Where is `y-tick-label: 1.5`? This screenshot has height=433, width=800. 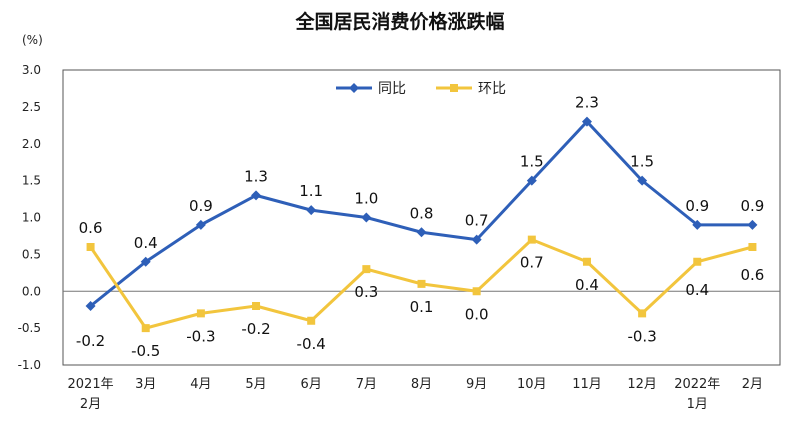
y-tick-label: 1.5 is located at coordinates (31, 181).